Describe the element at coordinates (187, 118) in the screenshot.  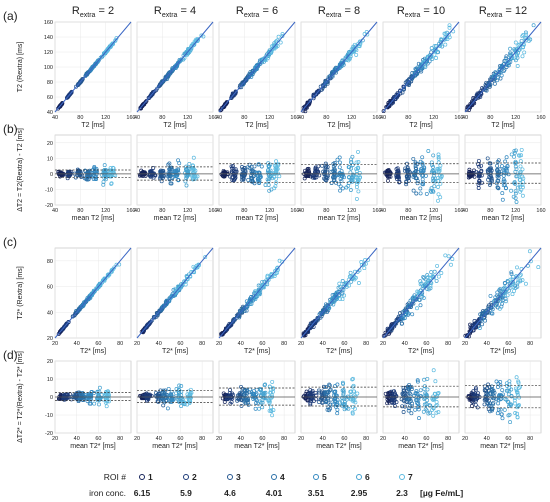
I see `x-tick-label: 120` at that location.